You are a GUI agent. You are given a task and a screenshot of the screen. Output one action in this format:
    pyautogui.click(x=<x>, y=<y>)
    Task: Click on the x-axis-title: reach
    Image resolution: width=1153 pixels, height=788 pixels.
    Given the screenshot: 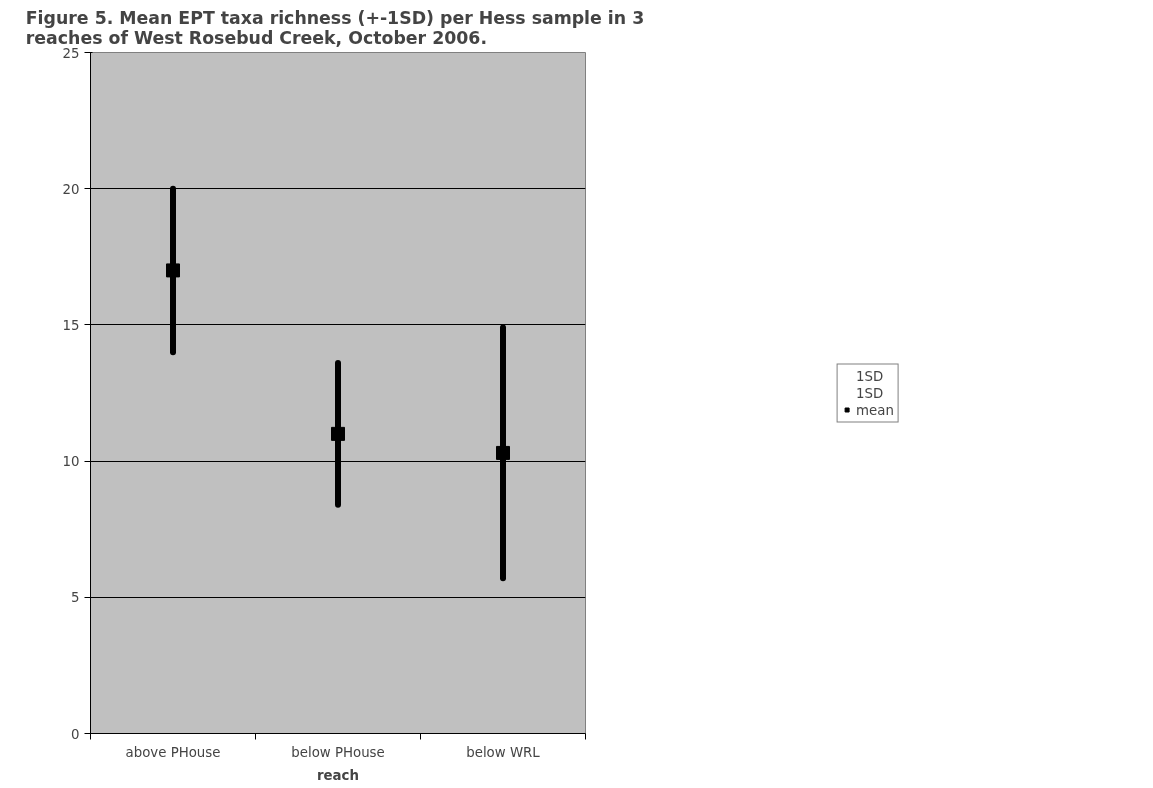 What is the action you would take?
    pyautogui.click(x=338, y=775)
    